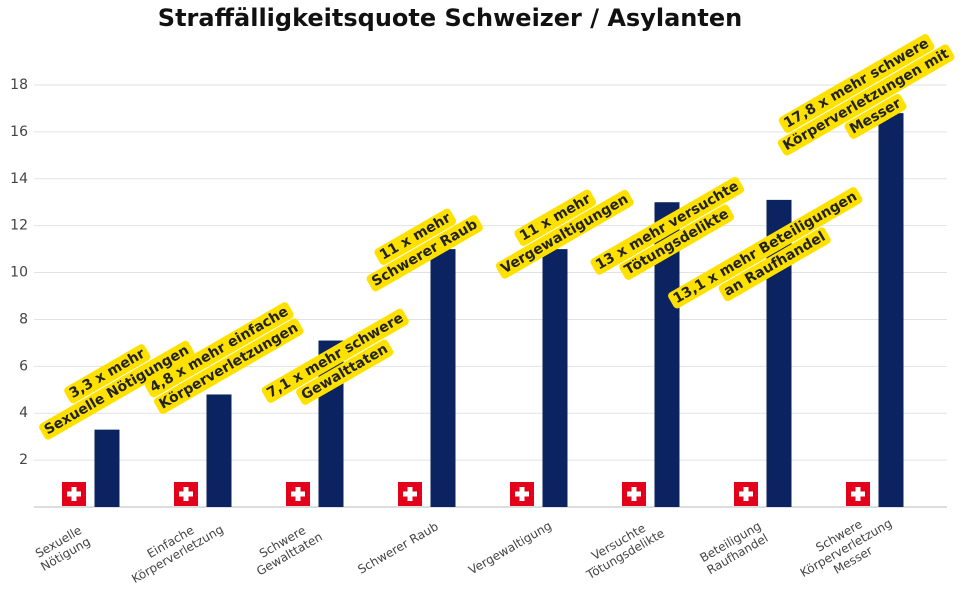 This screenshot has height=594, width=971. What do you see at coordinates (19, 132) in the screenshot?
I see `y-tick-label: 16` at bounding box center [19, 132].